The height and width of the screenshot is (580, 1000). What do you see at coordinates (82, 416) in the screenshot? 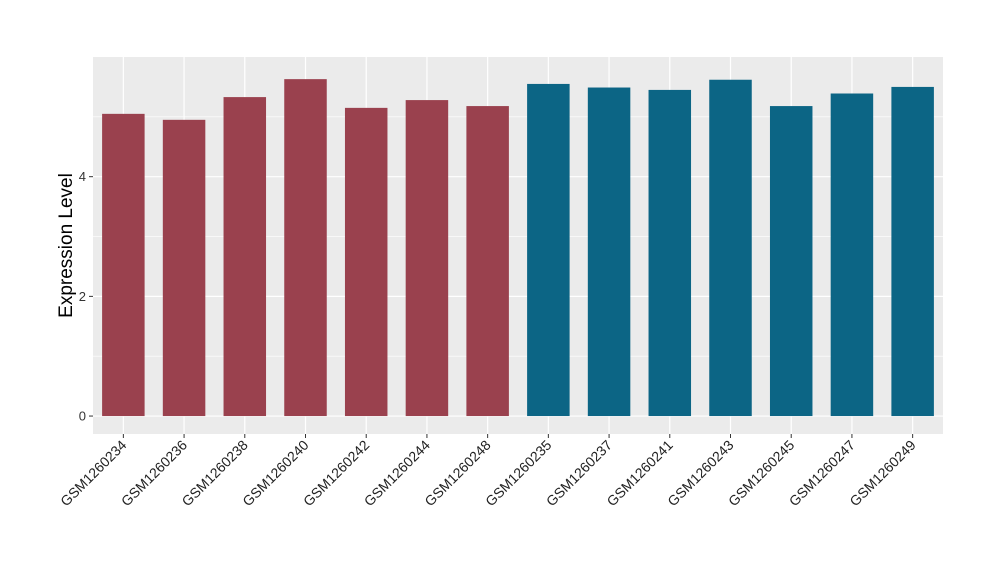
I see `y-tick-label: 0` at bounding box center [82, 416].